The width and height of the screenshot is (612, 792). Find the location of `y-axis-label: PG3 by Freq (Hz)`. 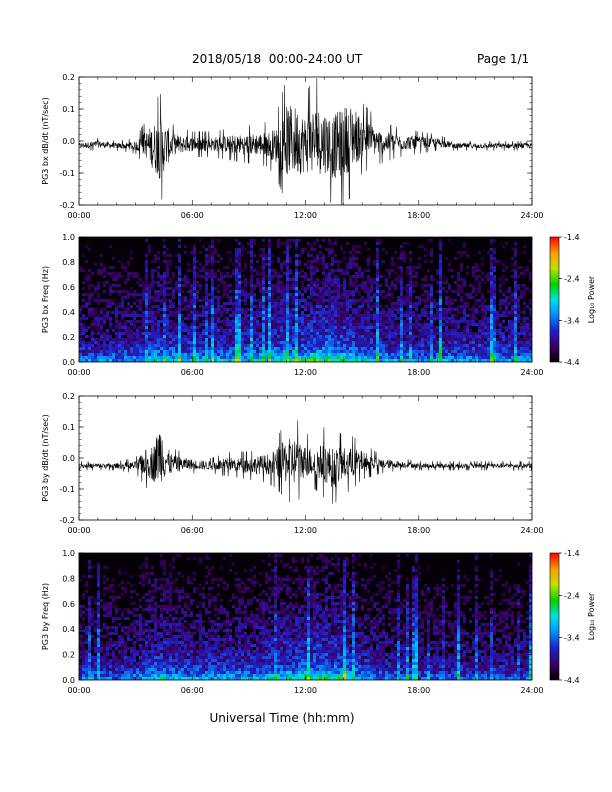

y-axis-label: PG3 by Freq (Hz) is located at coordinates (45, 616).